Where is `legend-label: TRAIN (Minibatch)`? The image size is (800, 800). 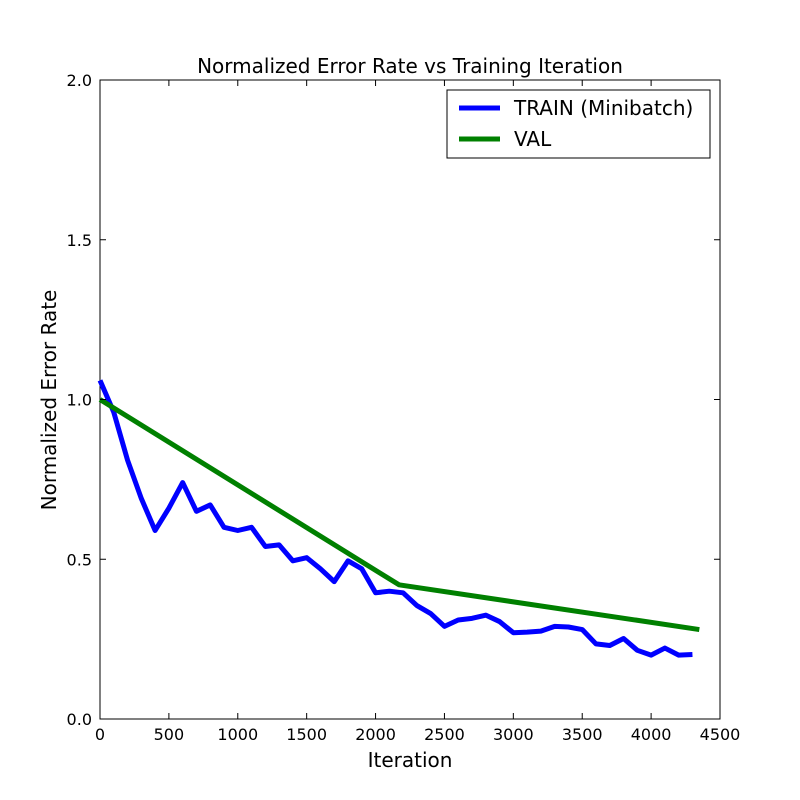
legend-label: TRAIN (Minibatch) is located at coordinates (603, 108).